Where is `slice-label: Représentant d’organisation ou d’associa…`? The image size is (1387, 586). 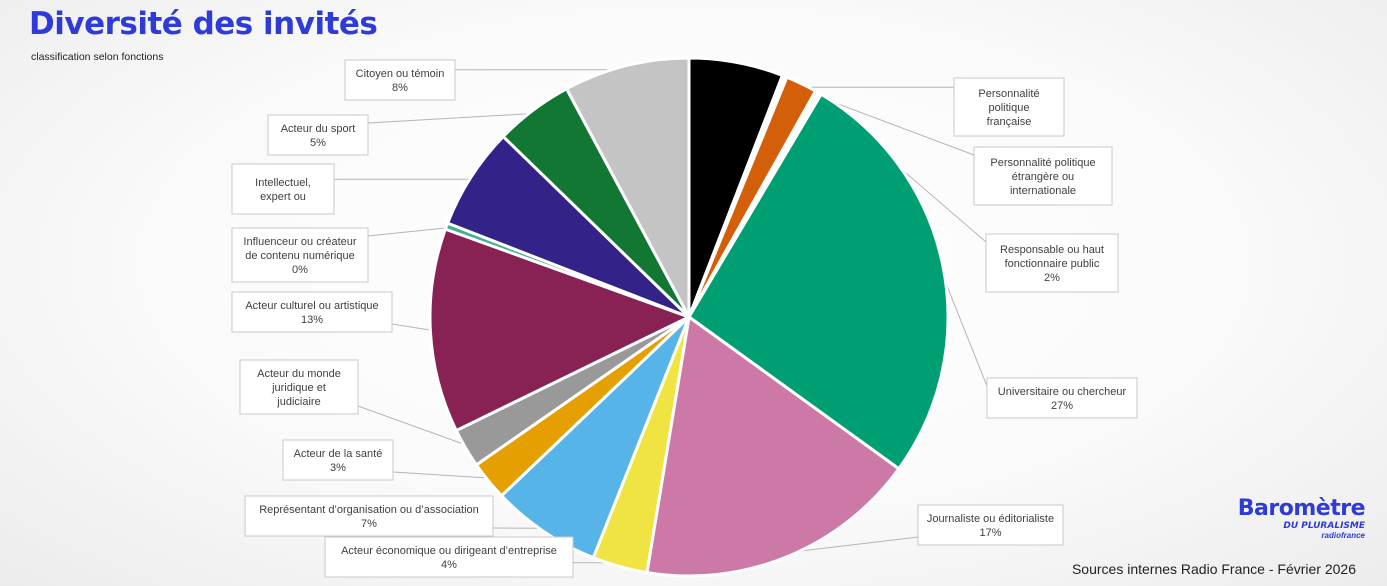
slice-label: Représentant d’organisation ou d’associa… is located at coordinates (369, 516).